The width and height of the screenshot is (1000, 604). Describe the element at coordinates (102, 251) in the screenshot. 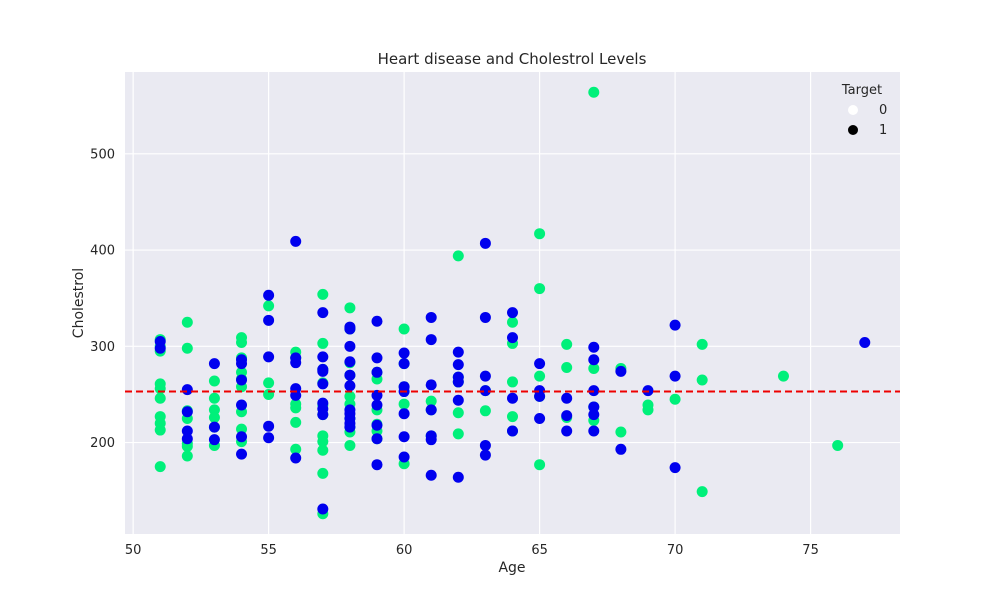

I see `y-tick-label: 400` at that location.